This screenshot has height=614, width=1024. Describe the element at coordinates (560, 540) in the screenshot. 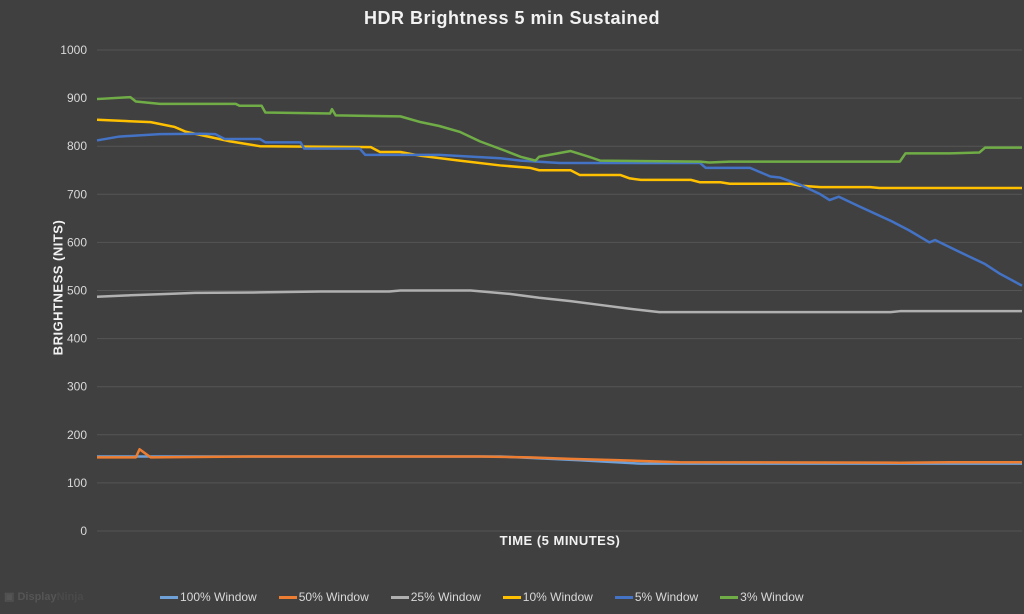

I see `x-axis-label: TIME (5 MINUTES)` at that location.